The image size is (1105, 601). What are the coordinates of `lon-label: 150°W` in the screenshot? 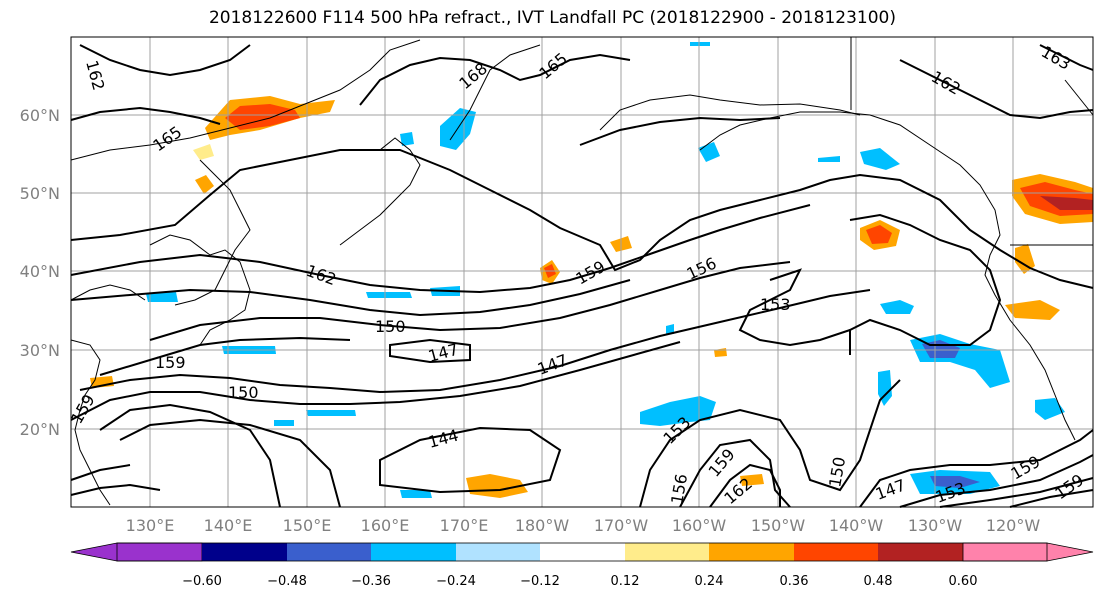 It's located at (778, 525).